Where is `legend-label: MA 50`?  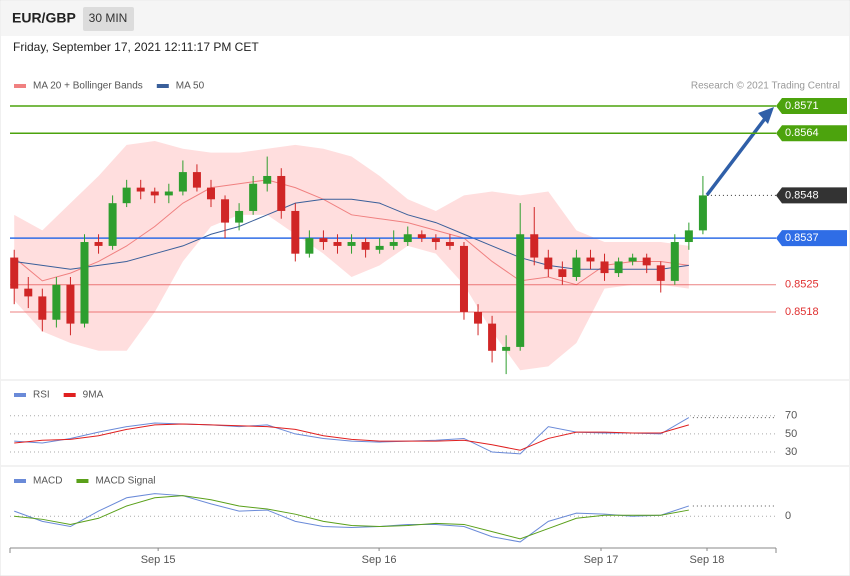 legend-label: MA 50 is located at coordinates (190, 86).